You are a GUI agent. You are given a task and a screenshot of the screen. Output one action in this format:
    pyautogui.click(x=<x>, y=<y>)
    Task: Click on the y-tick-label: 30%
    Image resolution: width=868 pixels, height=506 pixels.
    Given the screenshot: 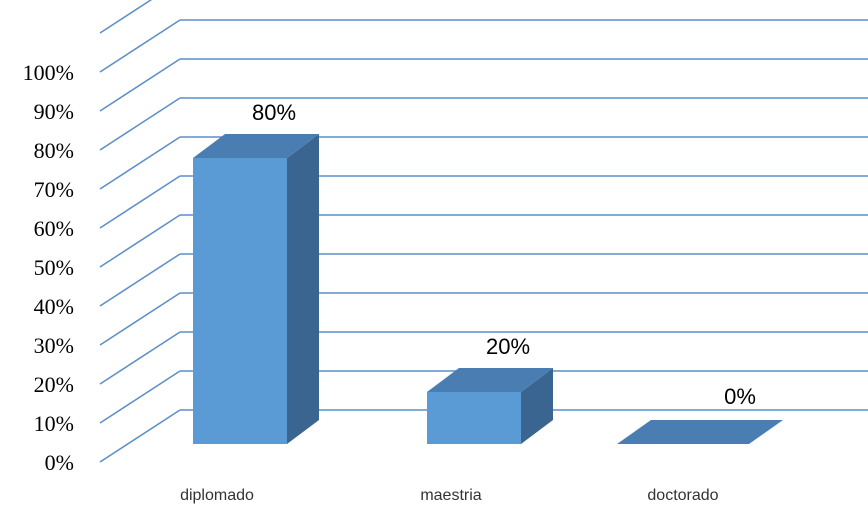 What is the action you would take?
    pyautogui.click(x=54, y=345)
    